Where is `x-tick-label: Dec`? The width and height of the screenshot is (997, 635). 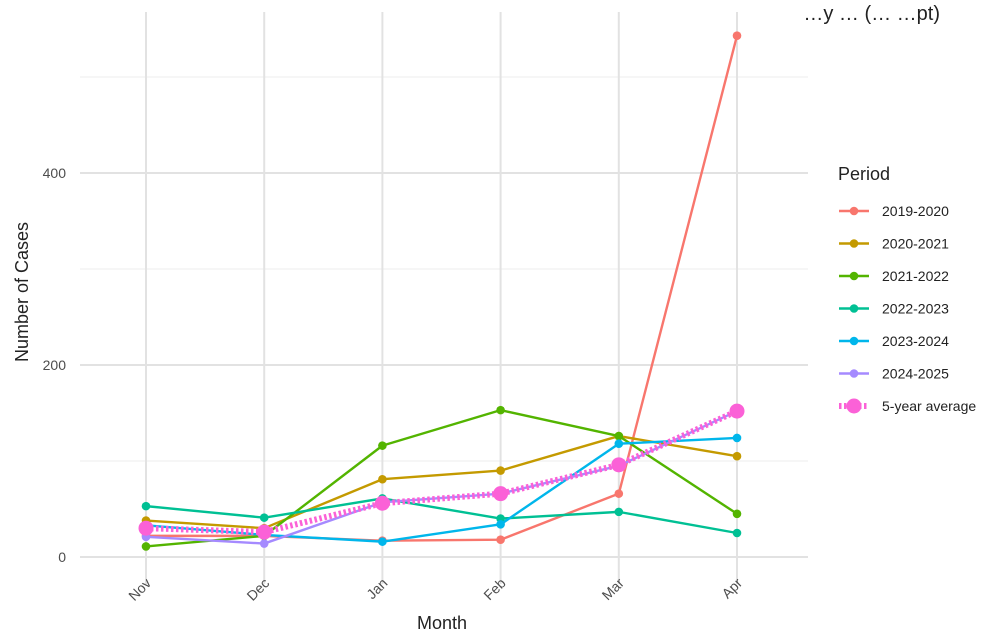
x-tick-label: Dec is located at coordinates (257, 589).